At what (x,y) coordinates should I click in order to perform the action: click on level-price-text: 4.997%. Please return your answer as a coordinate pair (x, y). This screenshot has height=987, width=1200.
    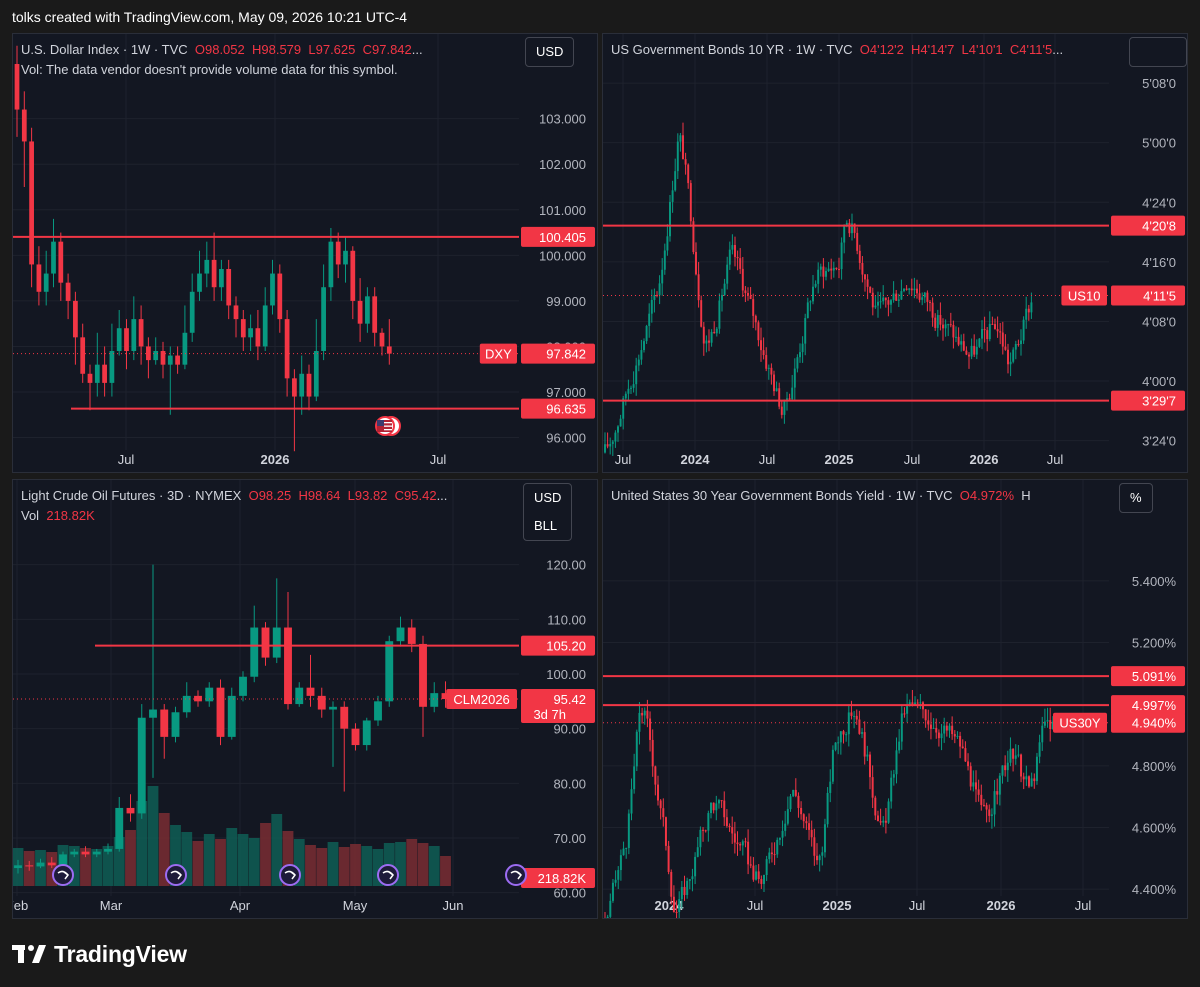
    Looking at the image, I should click on (1154, 705).